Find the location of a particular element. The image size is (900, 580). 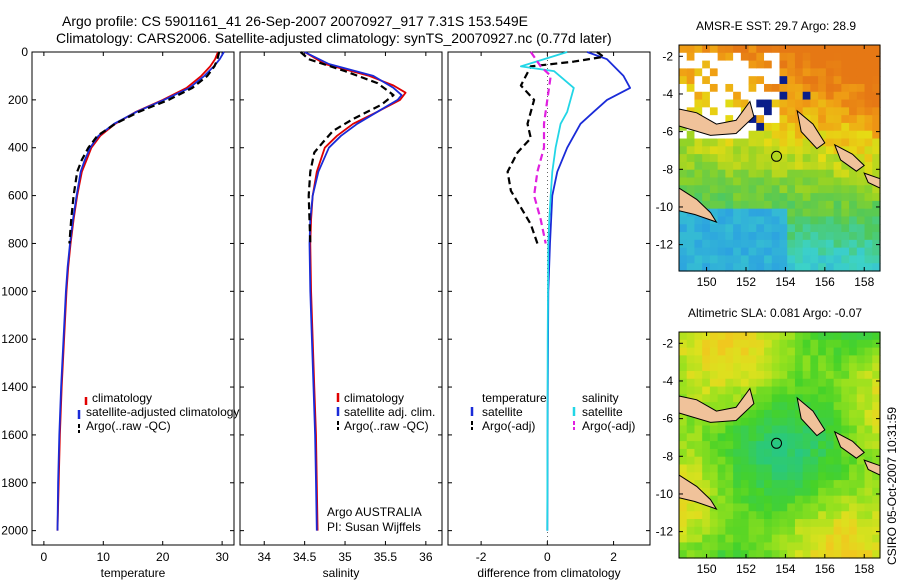

legend-label-sal-argo: Argo(-adj) is located at coordinates (608, 426).